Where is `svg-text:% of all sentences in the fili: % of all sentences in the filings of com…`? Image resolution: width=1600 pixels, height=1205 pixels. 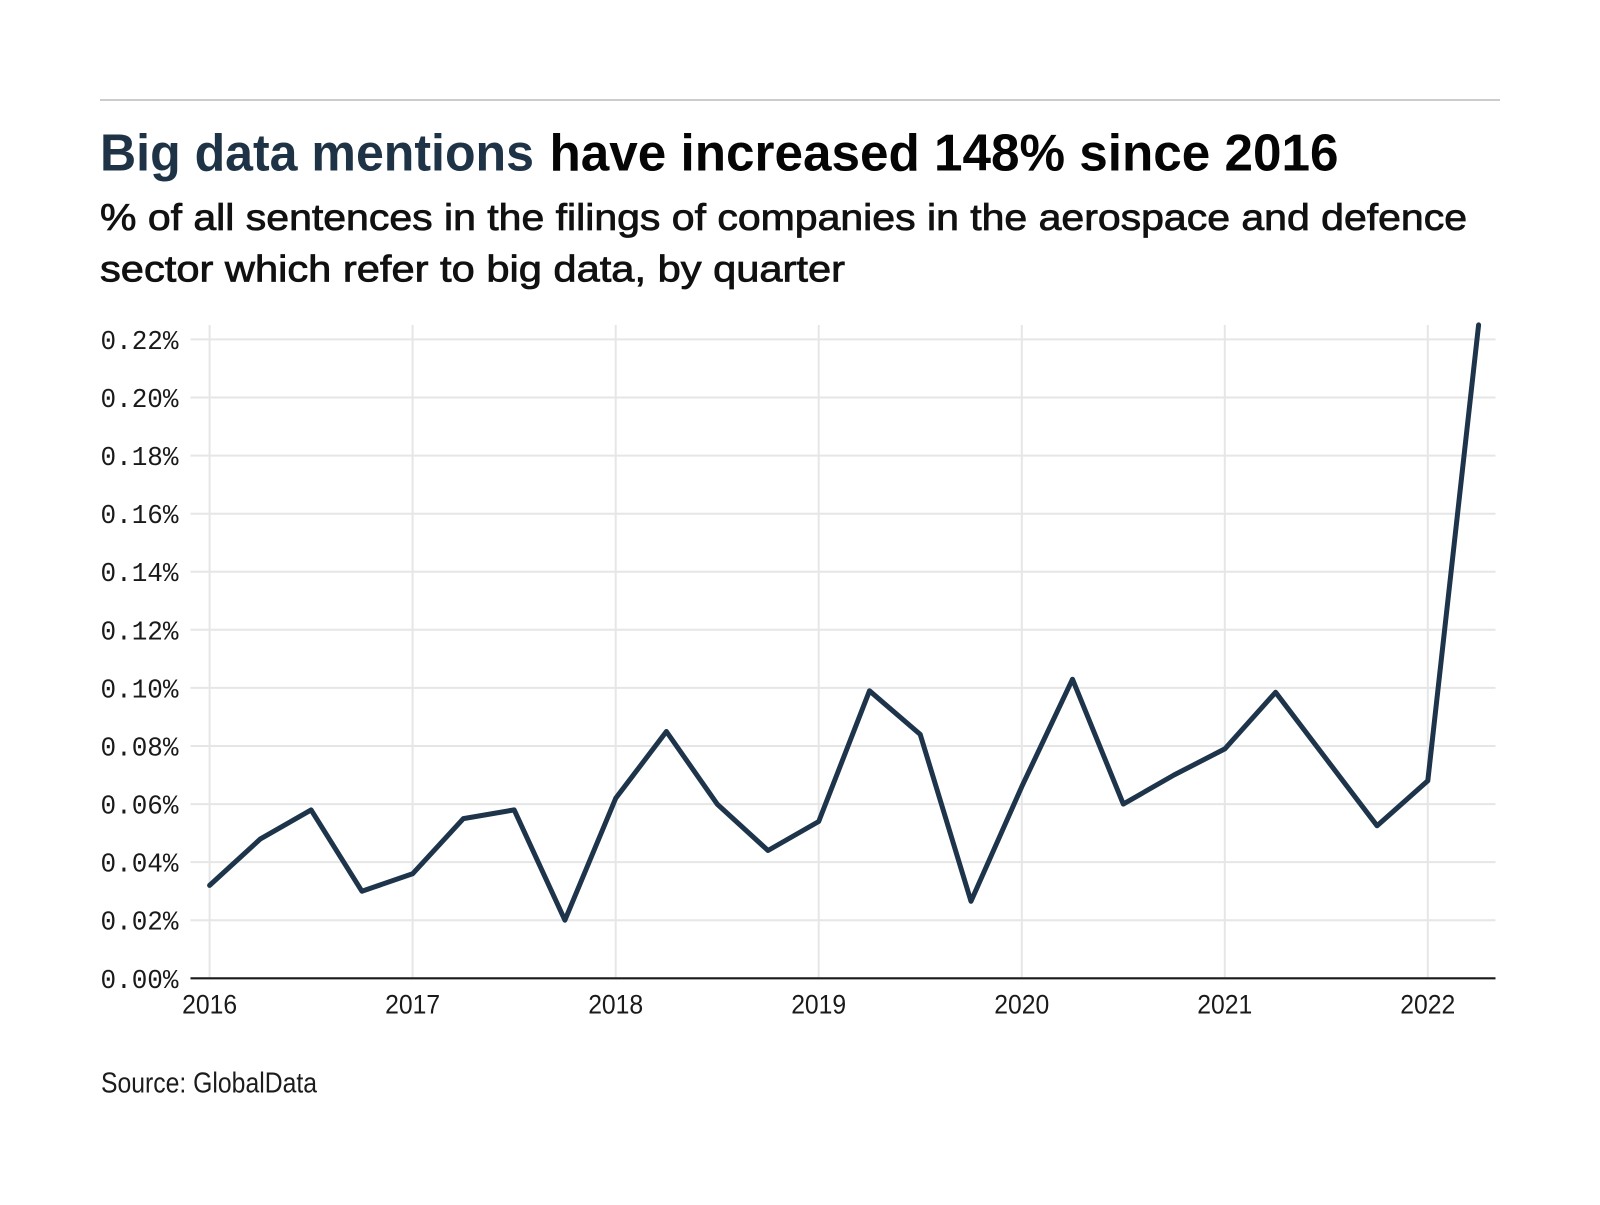 svg-text:% of all sentences in the fili: % of all sentences in the filings of com… is located at coordinates (783, 217).